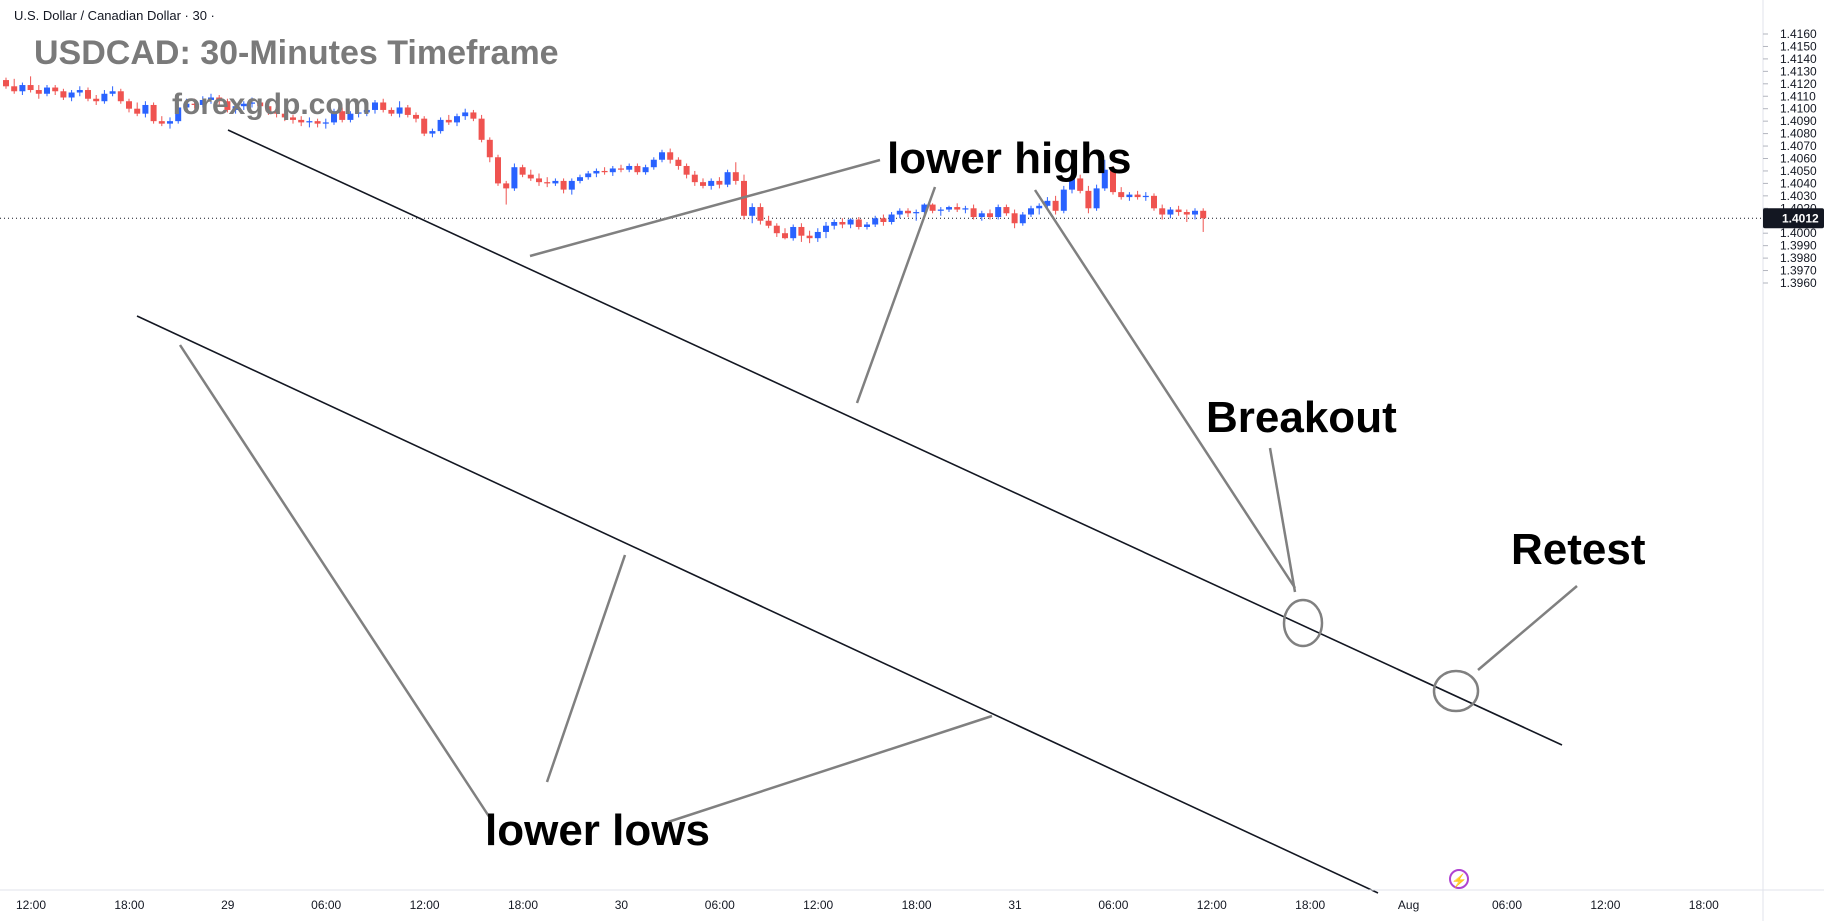 The height and width of the screenshot is (921, 1824). What do you see at coordinates (1798, 258) in the screenshot?
I see `price-tick-label: 1.3980` at bounding box center [1798, 258].